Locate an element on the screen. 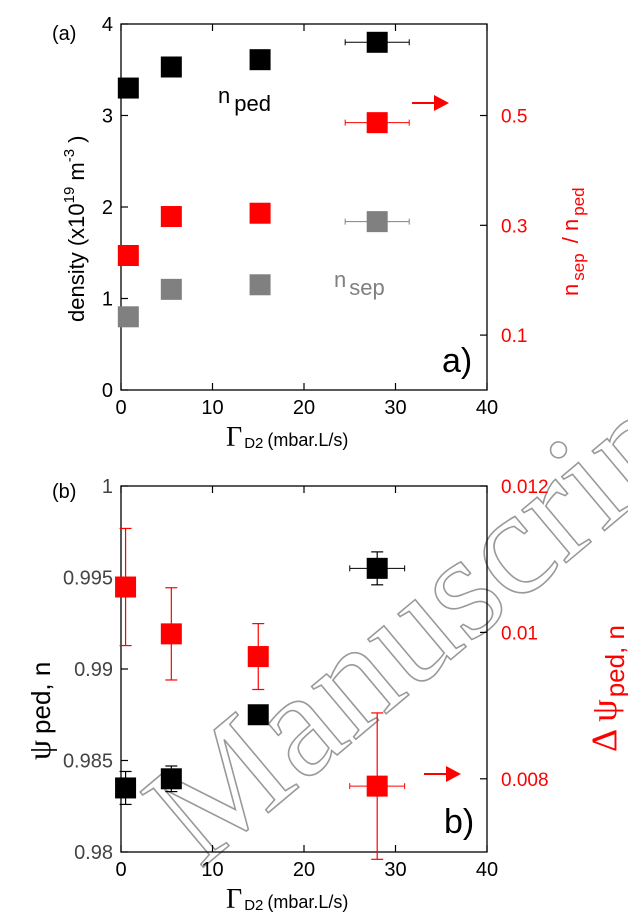 The width and height of the screenshot is (628, 920). panel-a-label: (a) is located at coordinates (64, 34).